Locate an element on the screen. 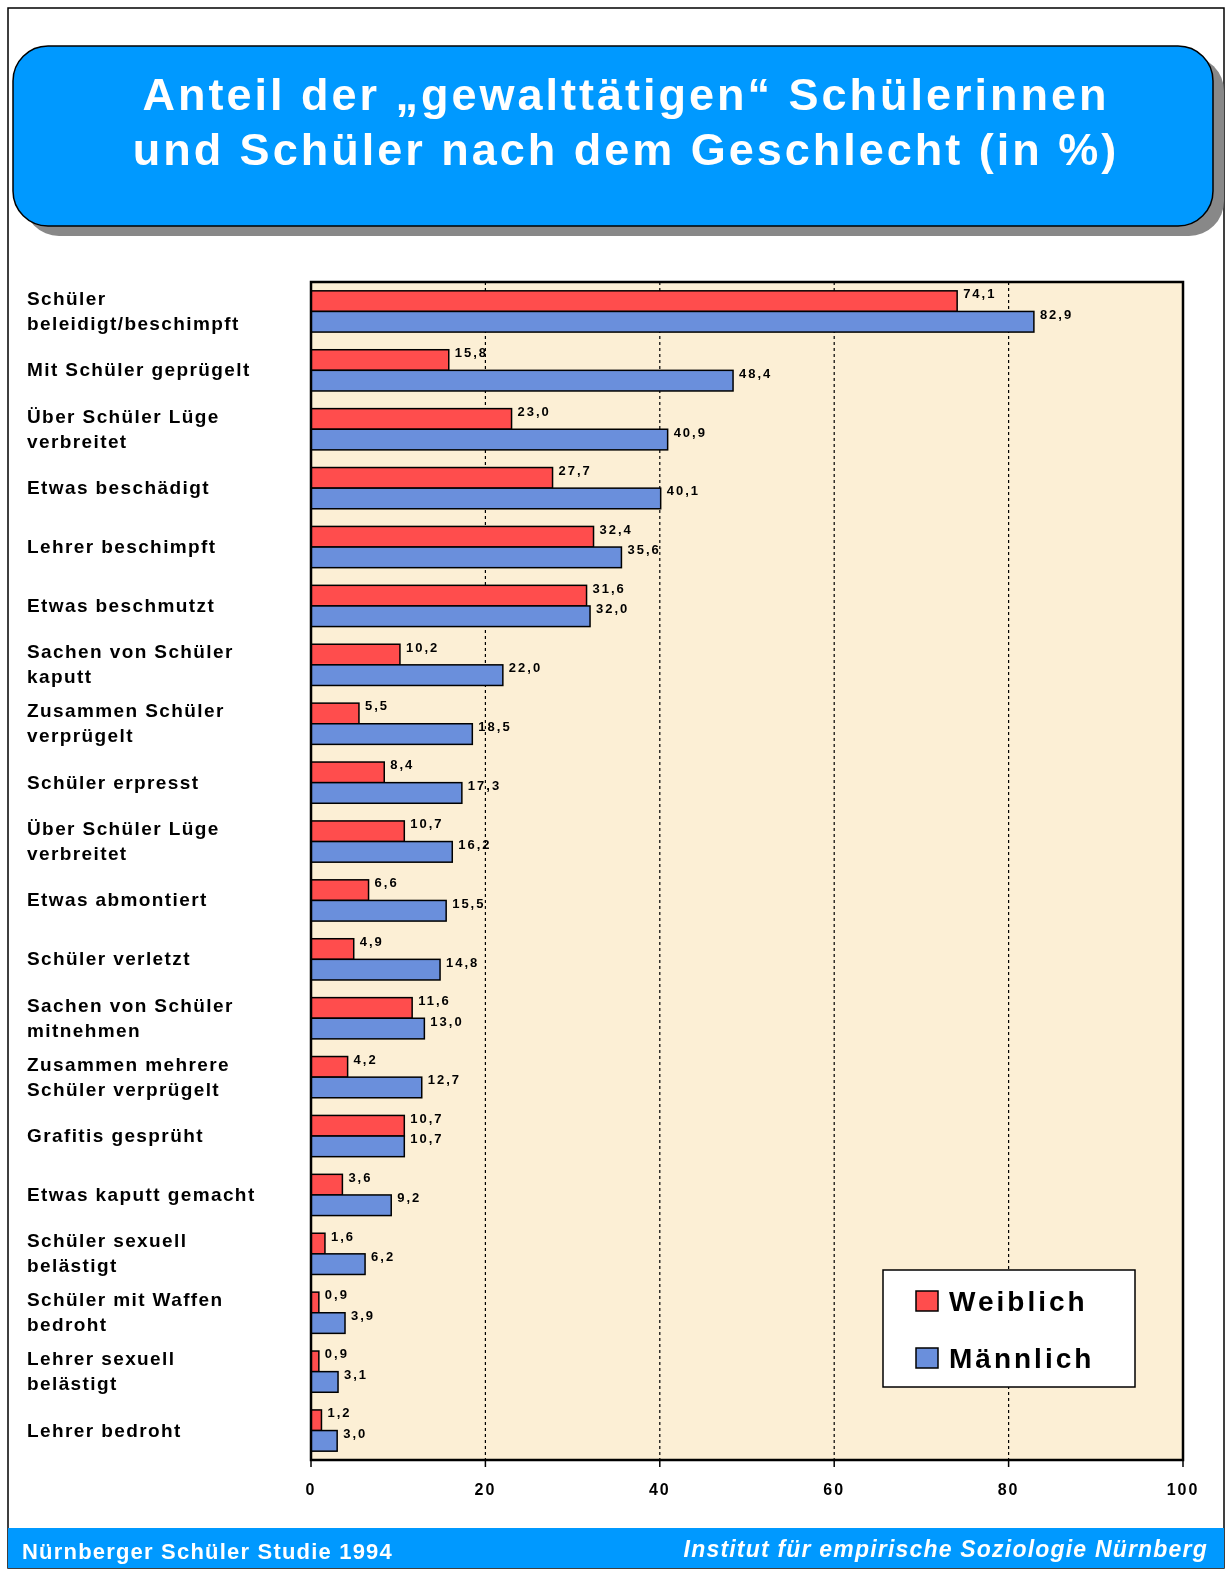 The height and width of the screenshot is (1569, 1226). legend-label: Männlich is located at coordinates (1022, 1358).